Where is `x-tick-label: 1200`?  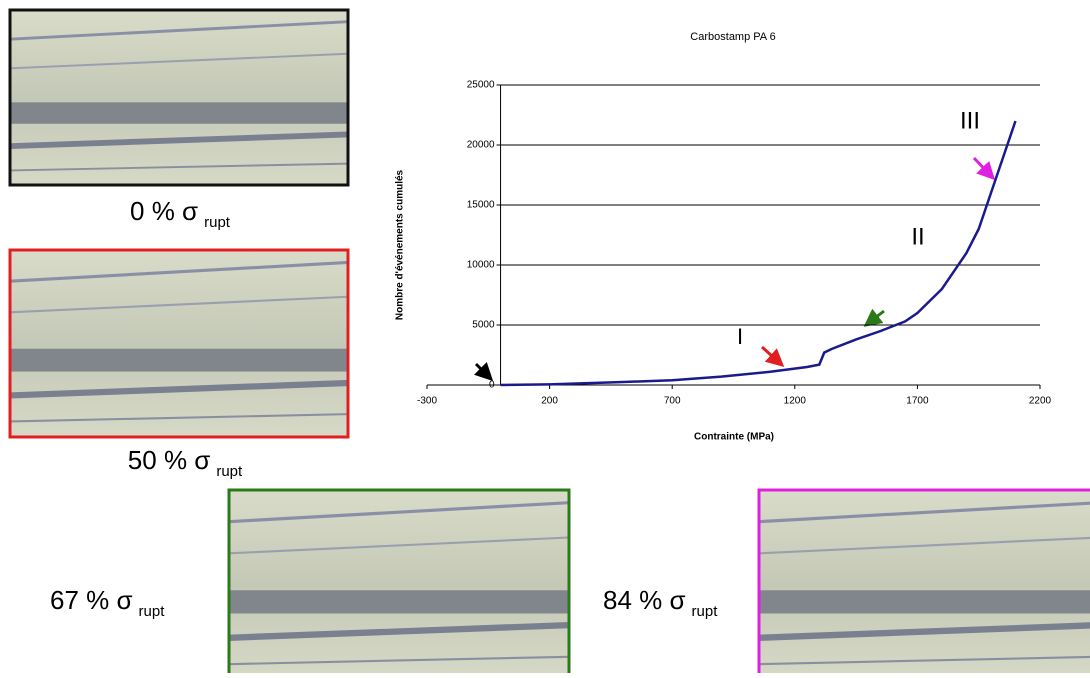
x-tick-label: 1200 is located at coordinates (795, 401).